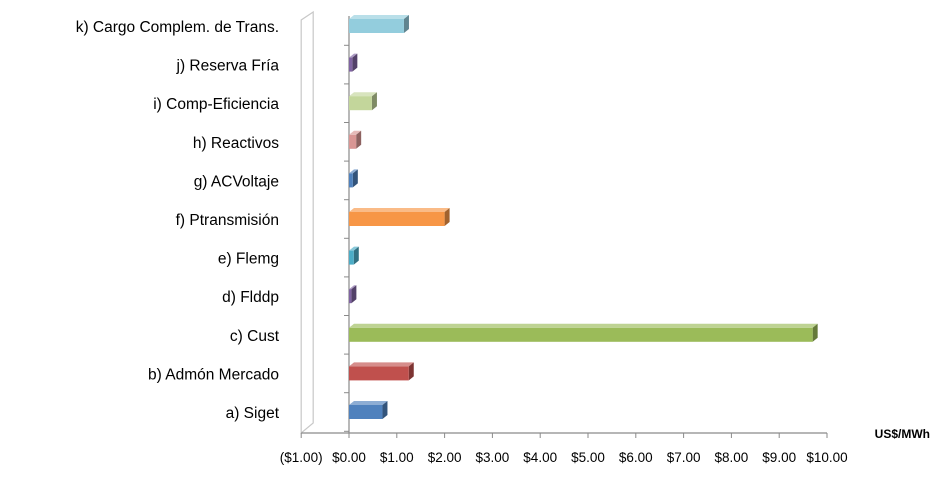 The image size is (938, 477). Describe the element at coordinates (253, 413) in the screenshot. I see `category-label: a) Siget` at that location.